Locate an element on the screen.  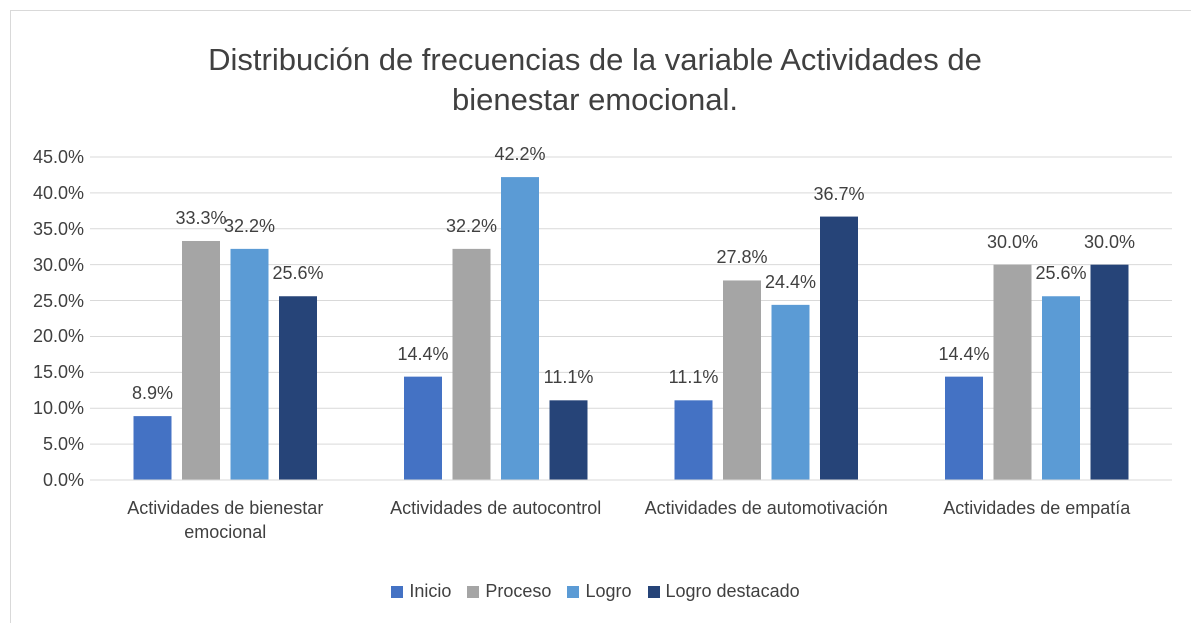
data-label: 8.9% is located at coordinates (152, 393).